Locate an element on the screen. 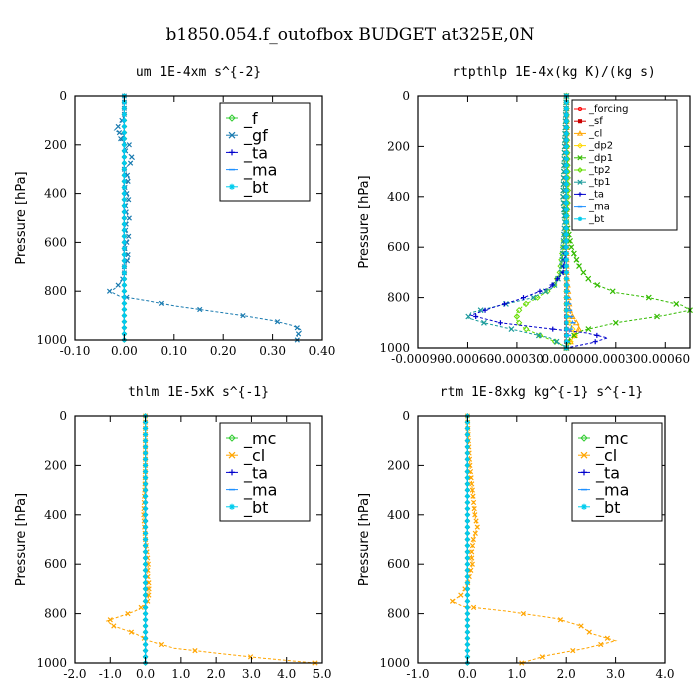 This screenshot has height=700, width=700. x-tick-label: 1.0 is located at coordinates (516, 674).